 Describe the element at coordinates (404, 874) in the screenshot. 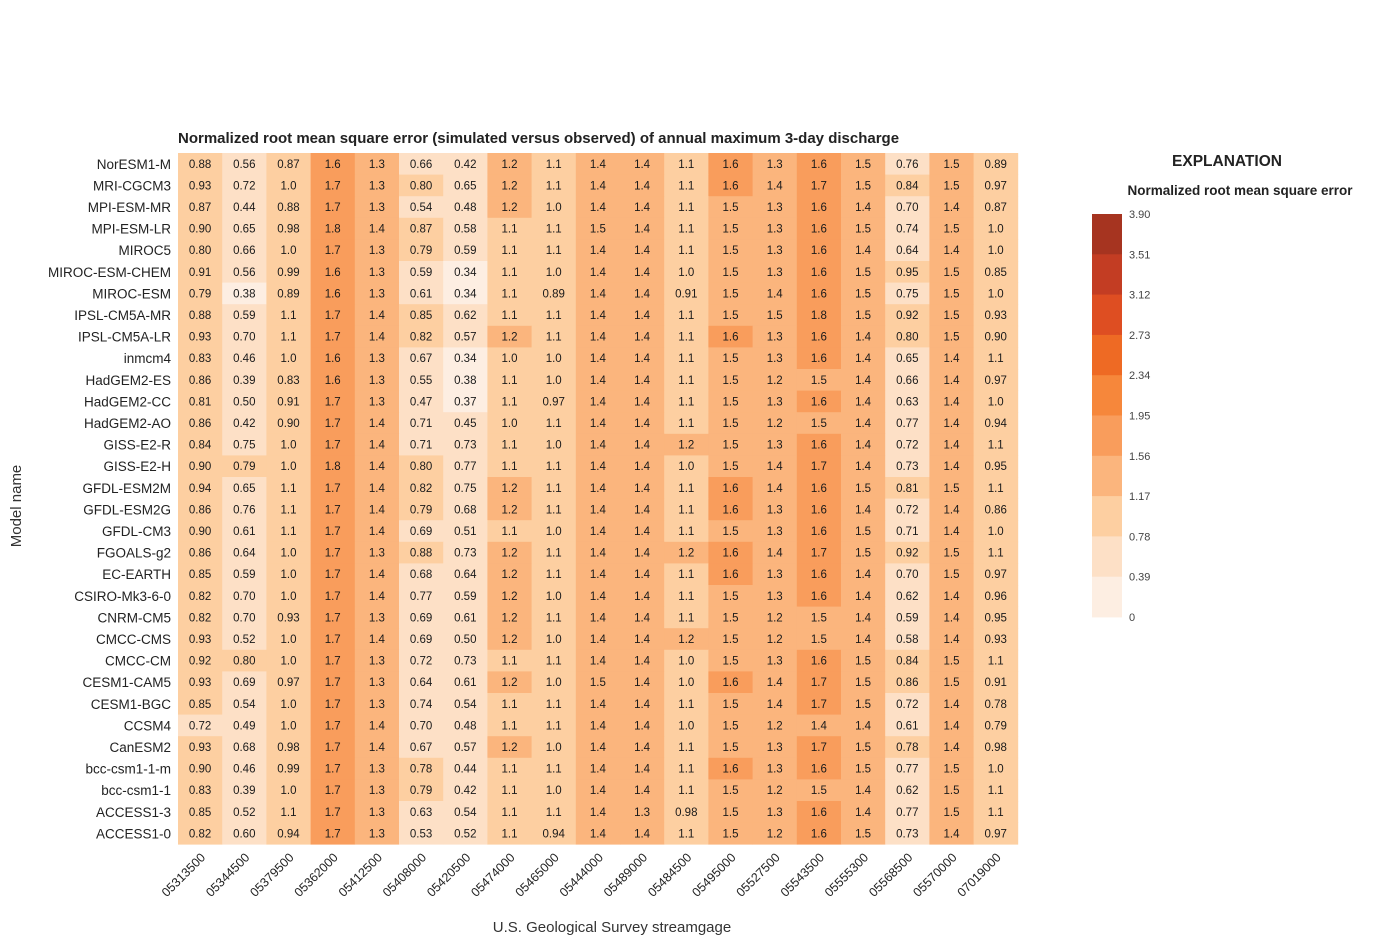

I see `column-label: 05408000` at that location.